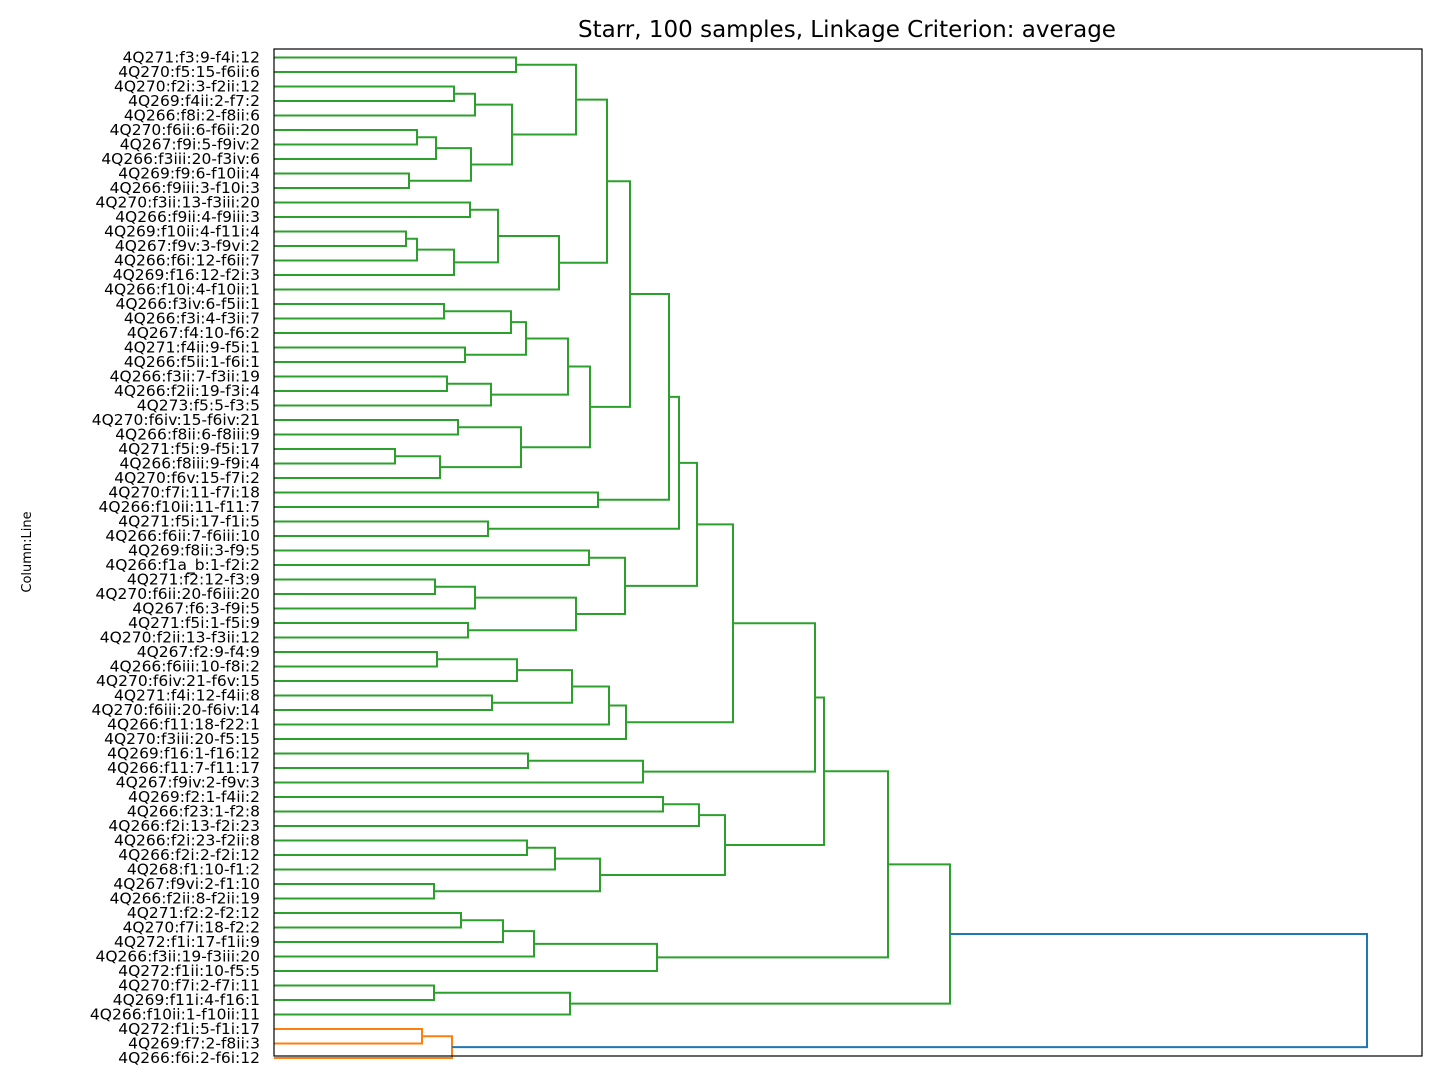  I want to click on leaf-label: 4Q270:f5:15-f6ii:6, so click(189, 72).